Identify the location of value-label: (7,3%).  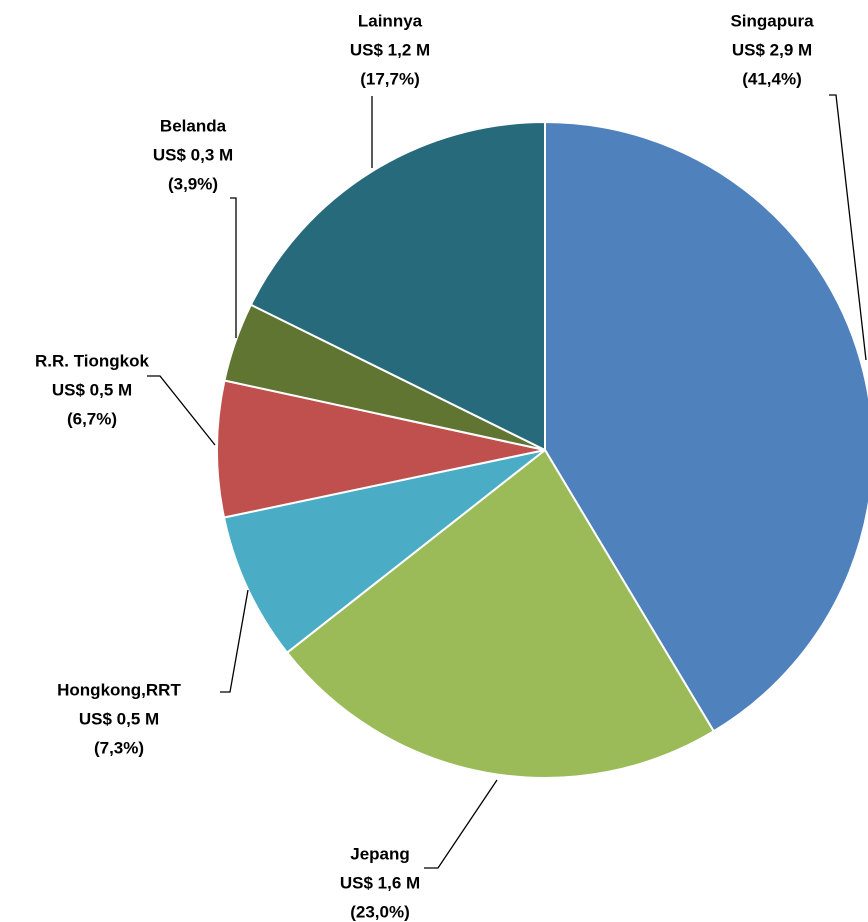
(119, 747).